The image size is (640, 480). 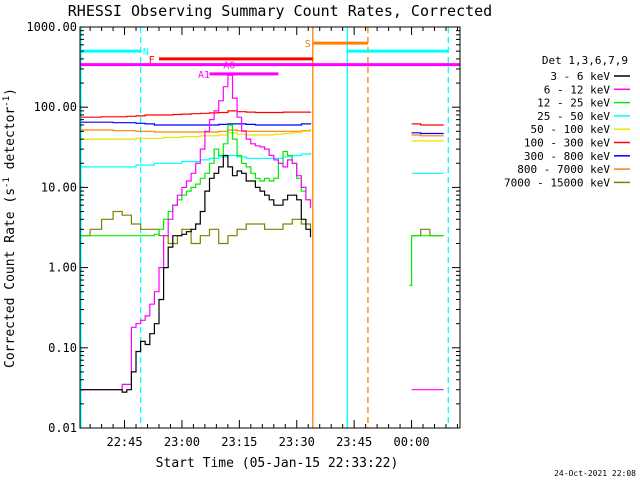 What do you see at coordinates (62, 268) in the screenshot?
I see `y-tick-label: 1.00` at bounding box center [62, 268].